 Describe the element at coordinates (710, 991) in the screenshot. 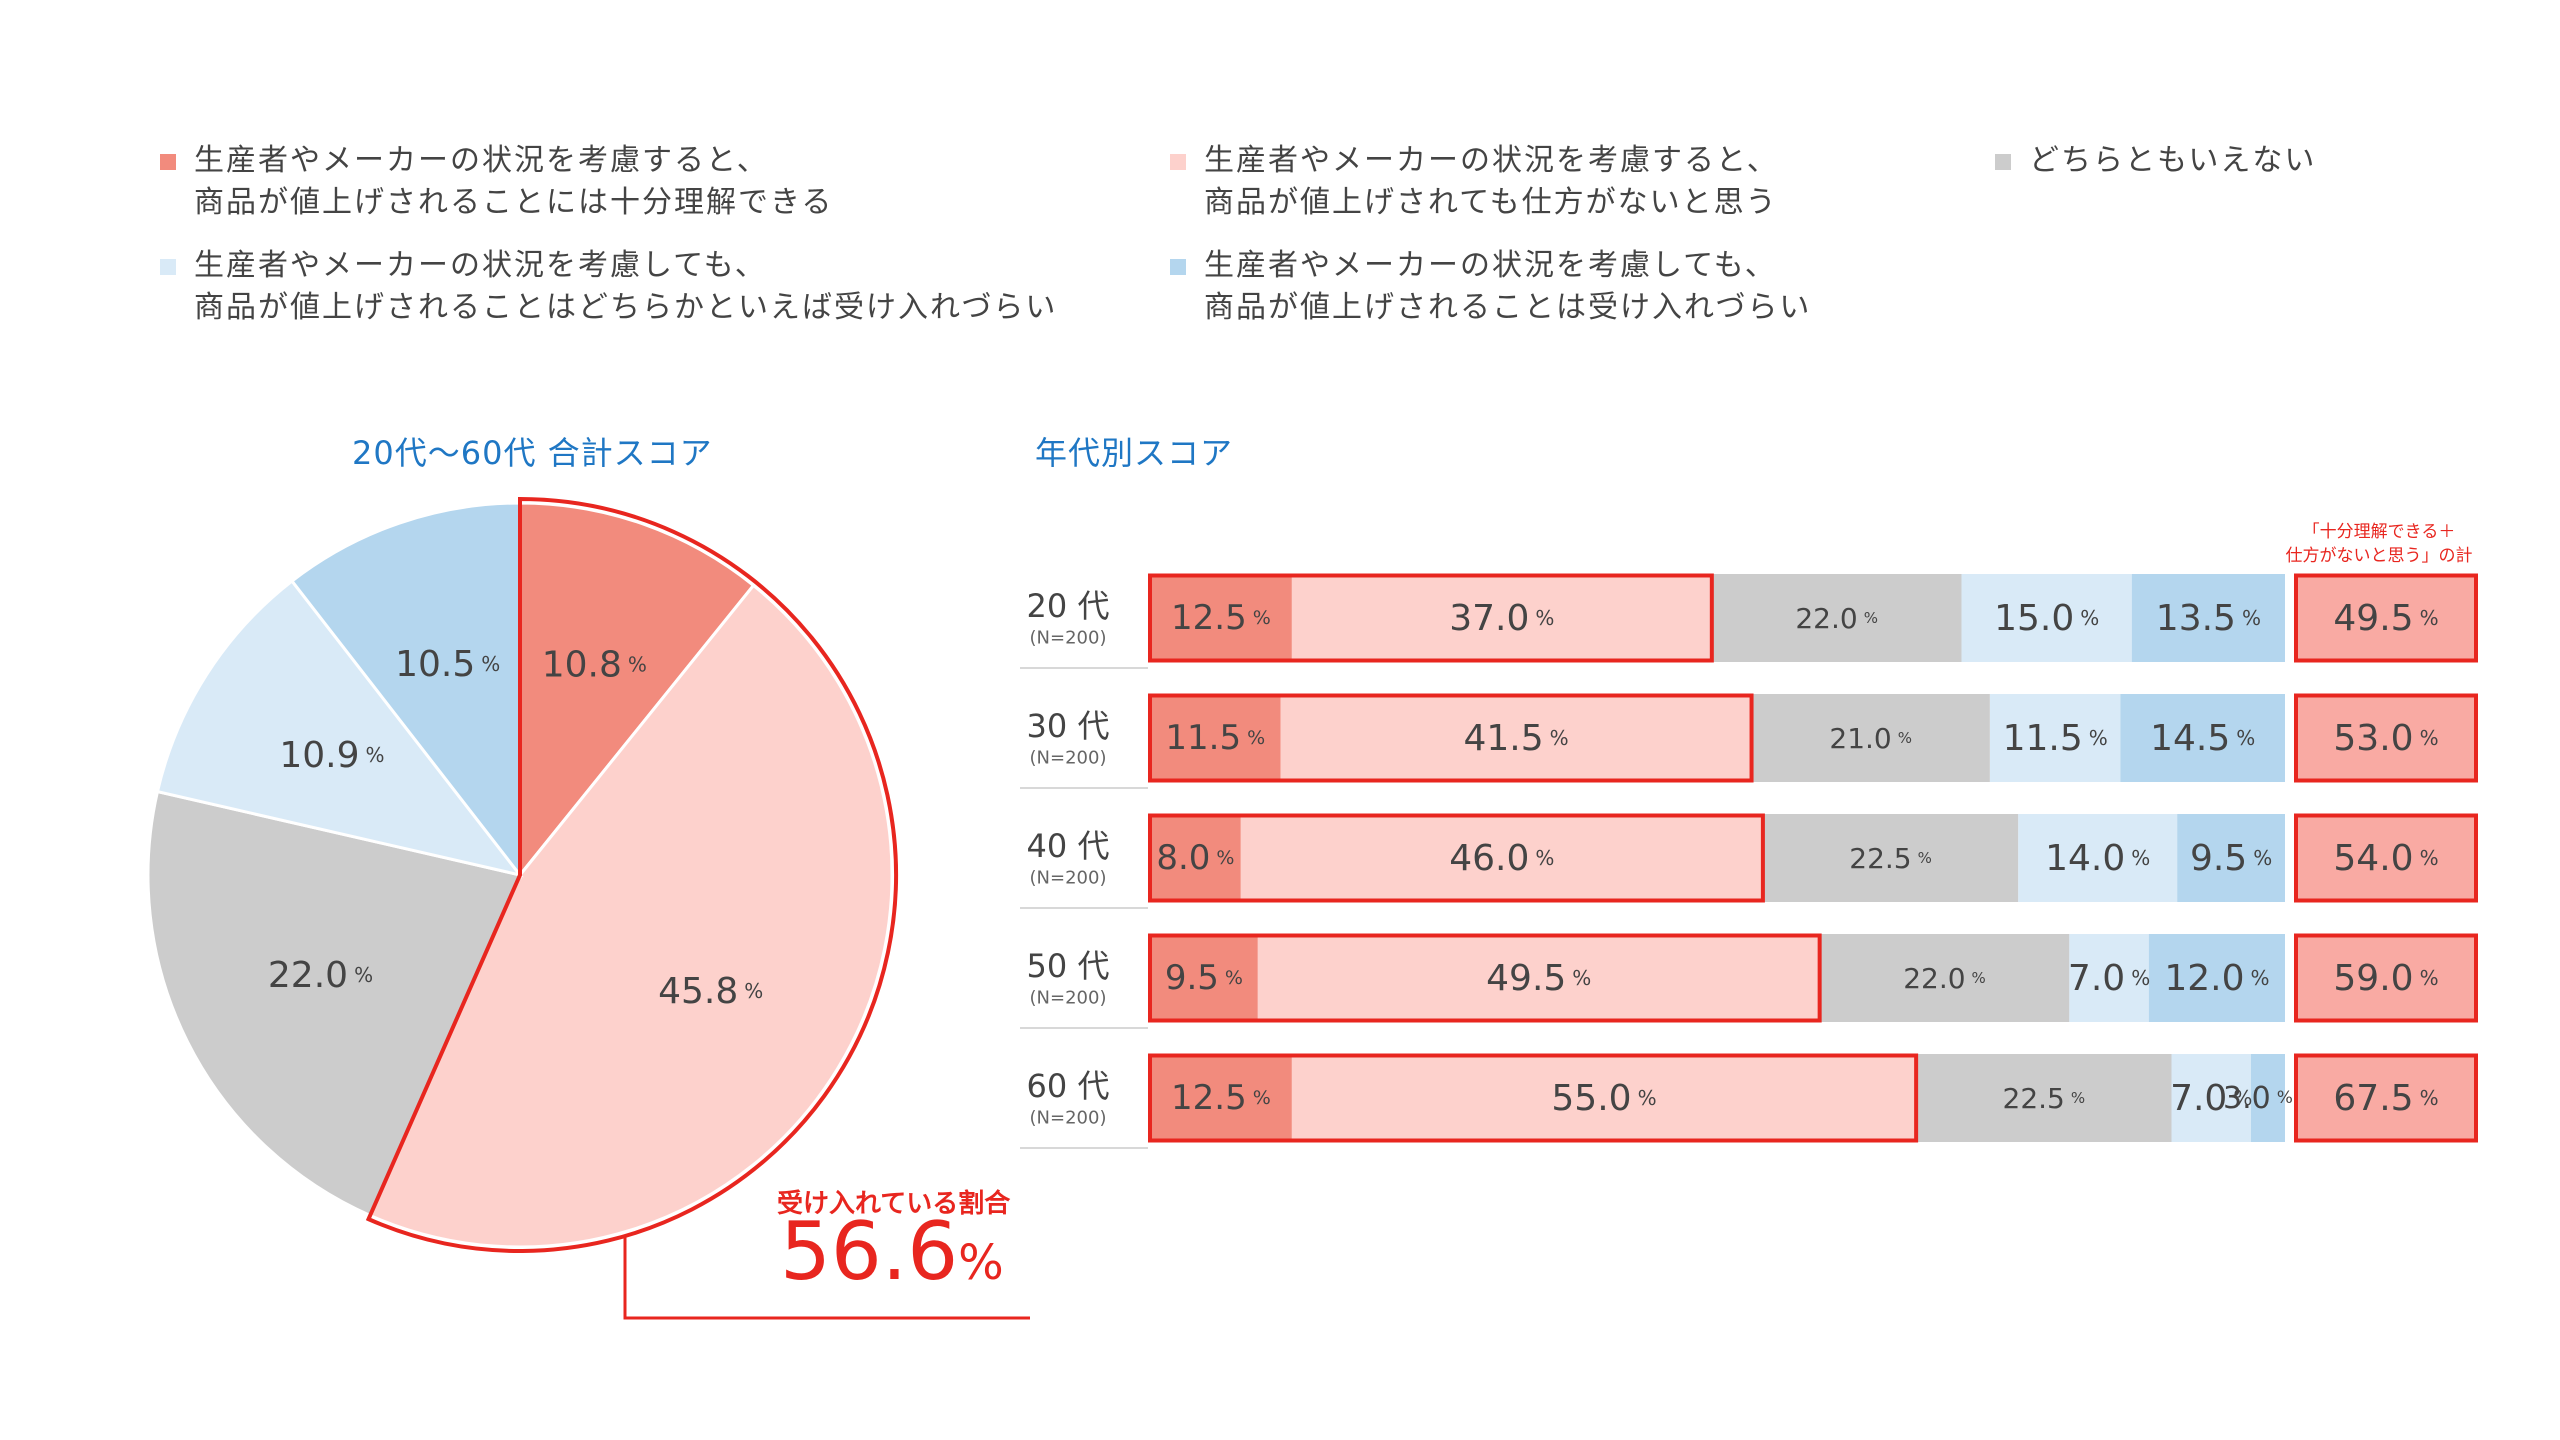

I see `pie-slice-label: 45.8%` at that location.